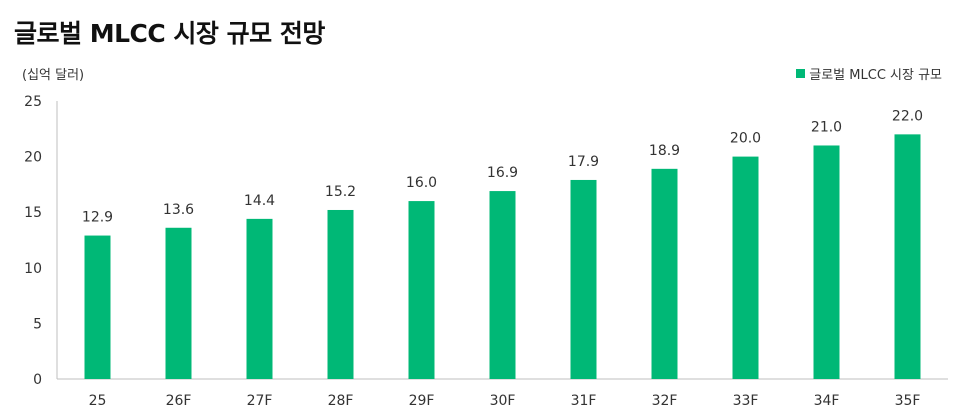 The width and height of the screenshot is (966, 414). I want to click on x-tick-label: 26F, so click(179, 401).